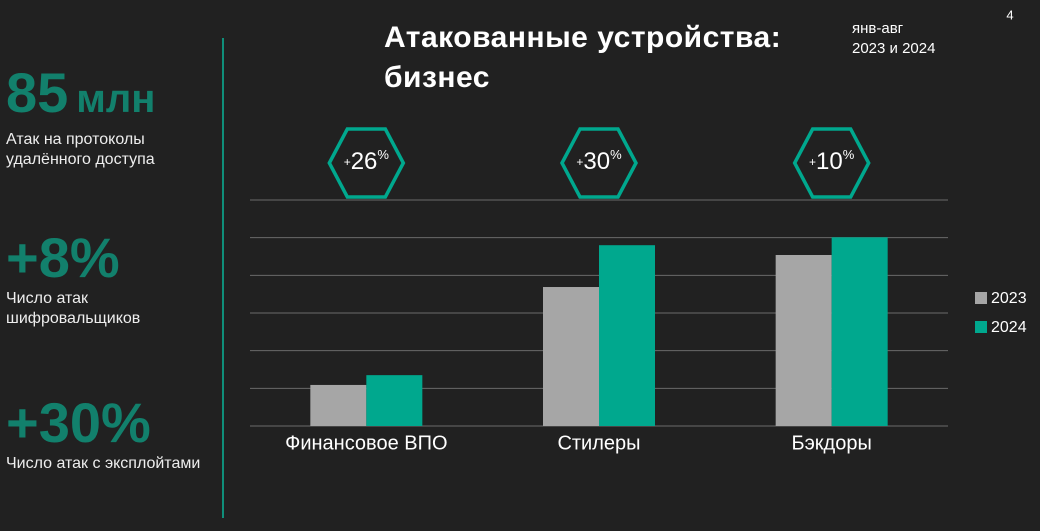 This screenshot has height=531, width=1040. What do you see at coordinates (73, 308) in the screenshot?
I see `stat-label: Число атак шифровальщиков` at bounding box center [73, 308].